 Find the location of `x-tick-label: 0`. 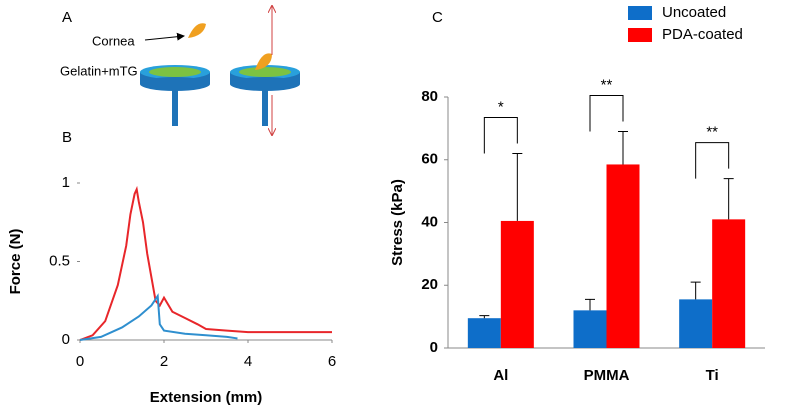

x-tick-label: 0 is located at coordinates (80, 361).